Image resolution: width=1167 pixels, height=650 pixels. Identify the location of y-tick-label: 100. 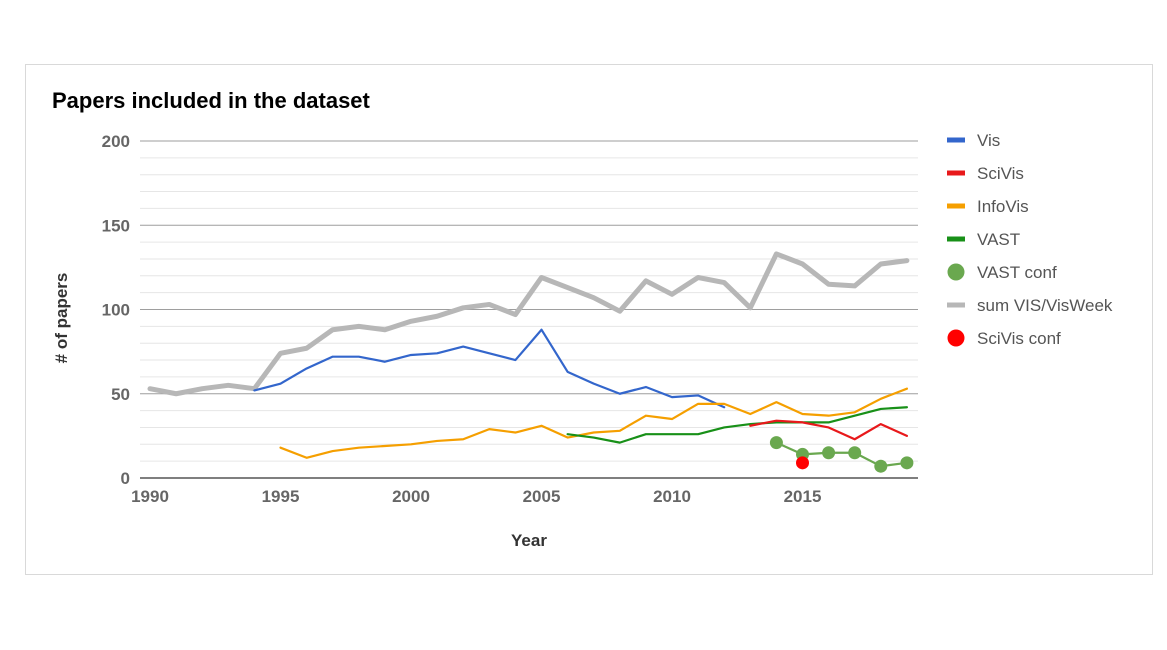
(116, 310).